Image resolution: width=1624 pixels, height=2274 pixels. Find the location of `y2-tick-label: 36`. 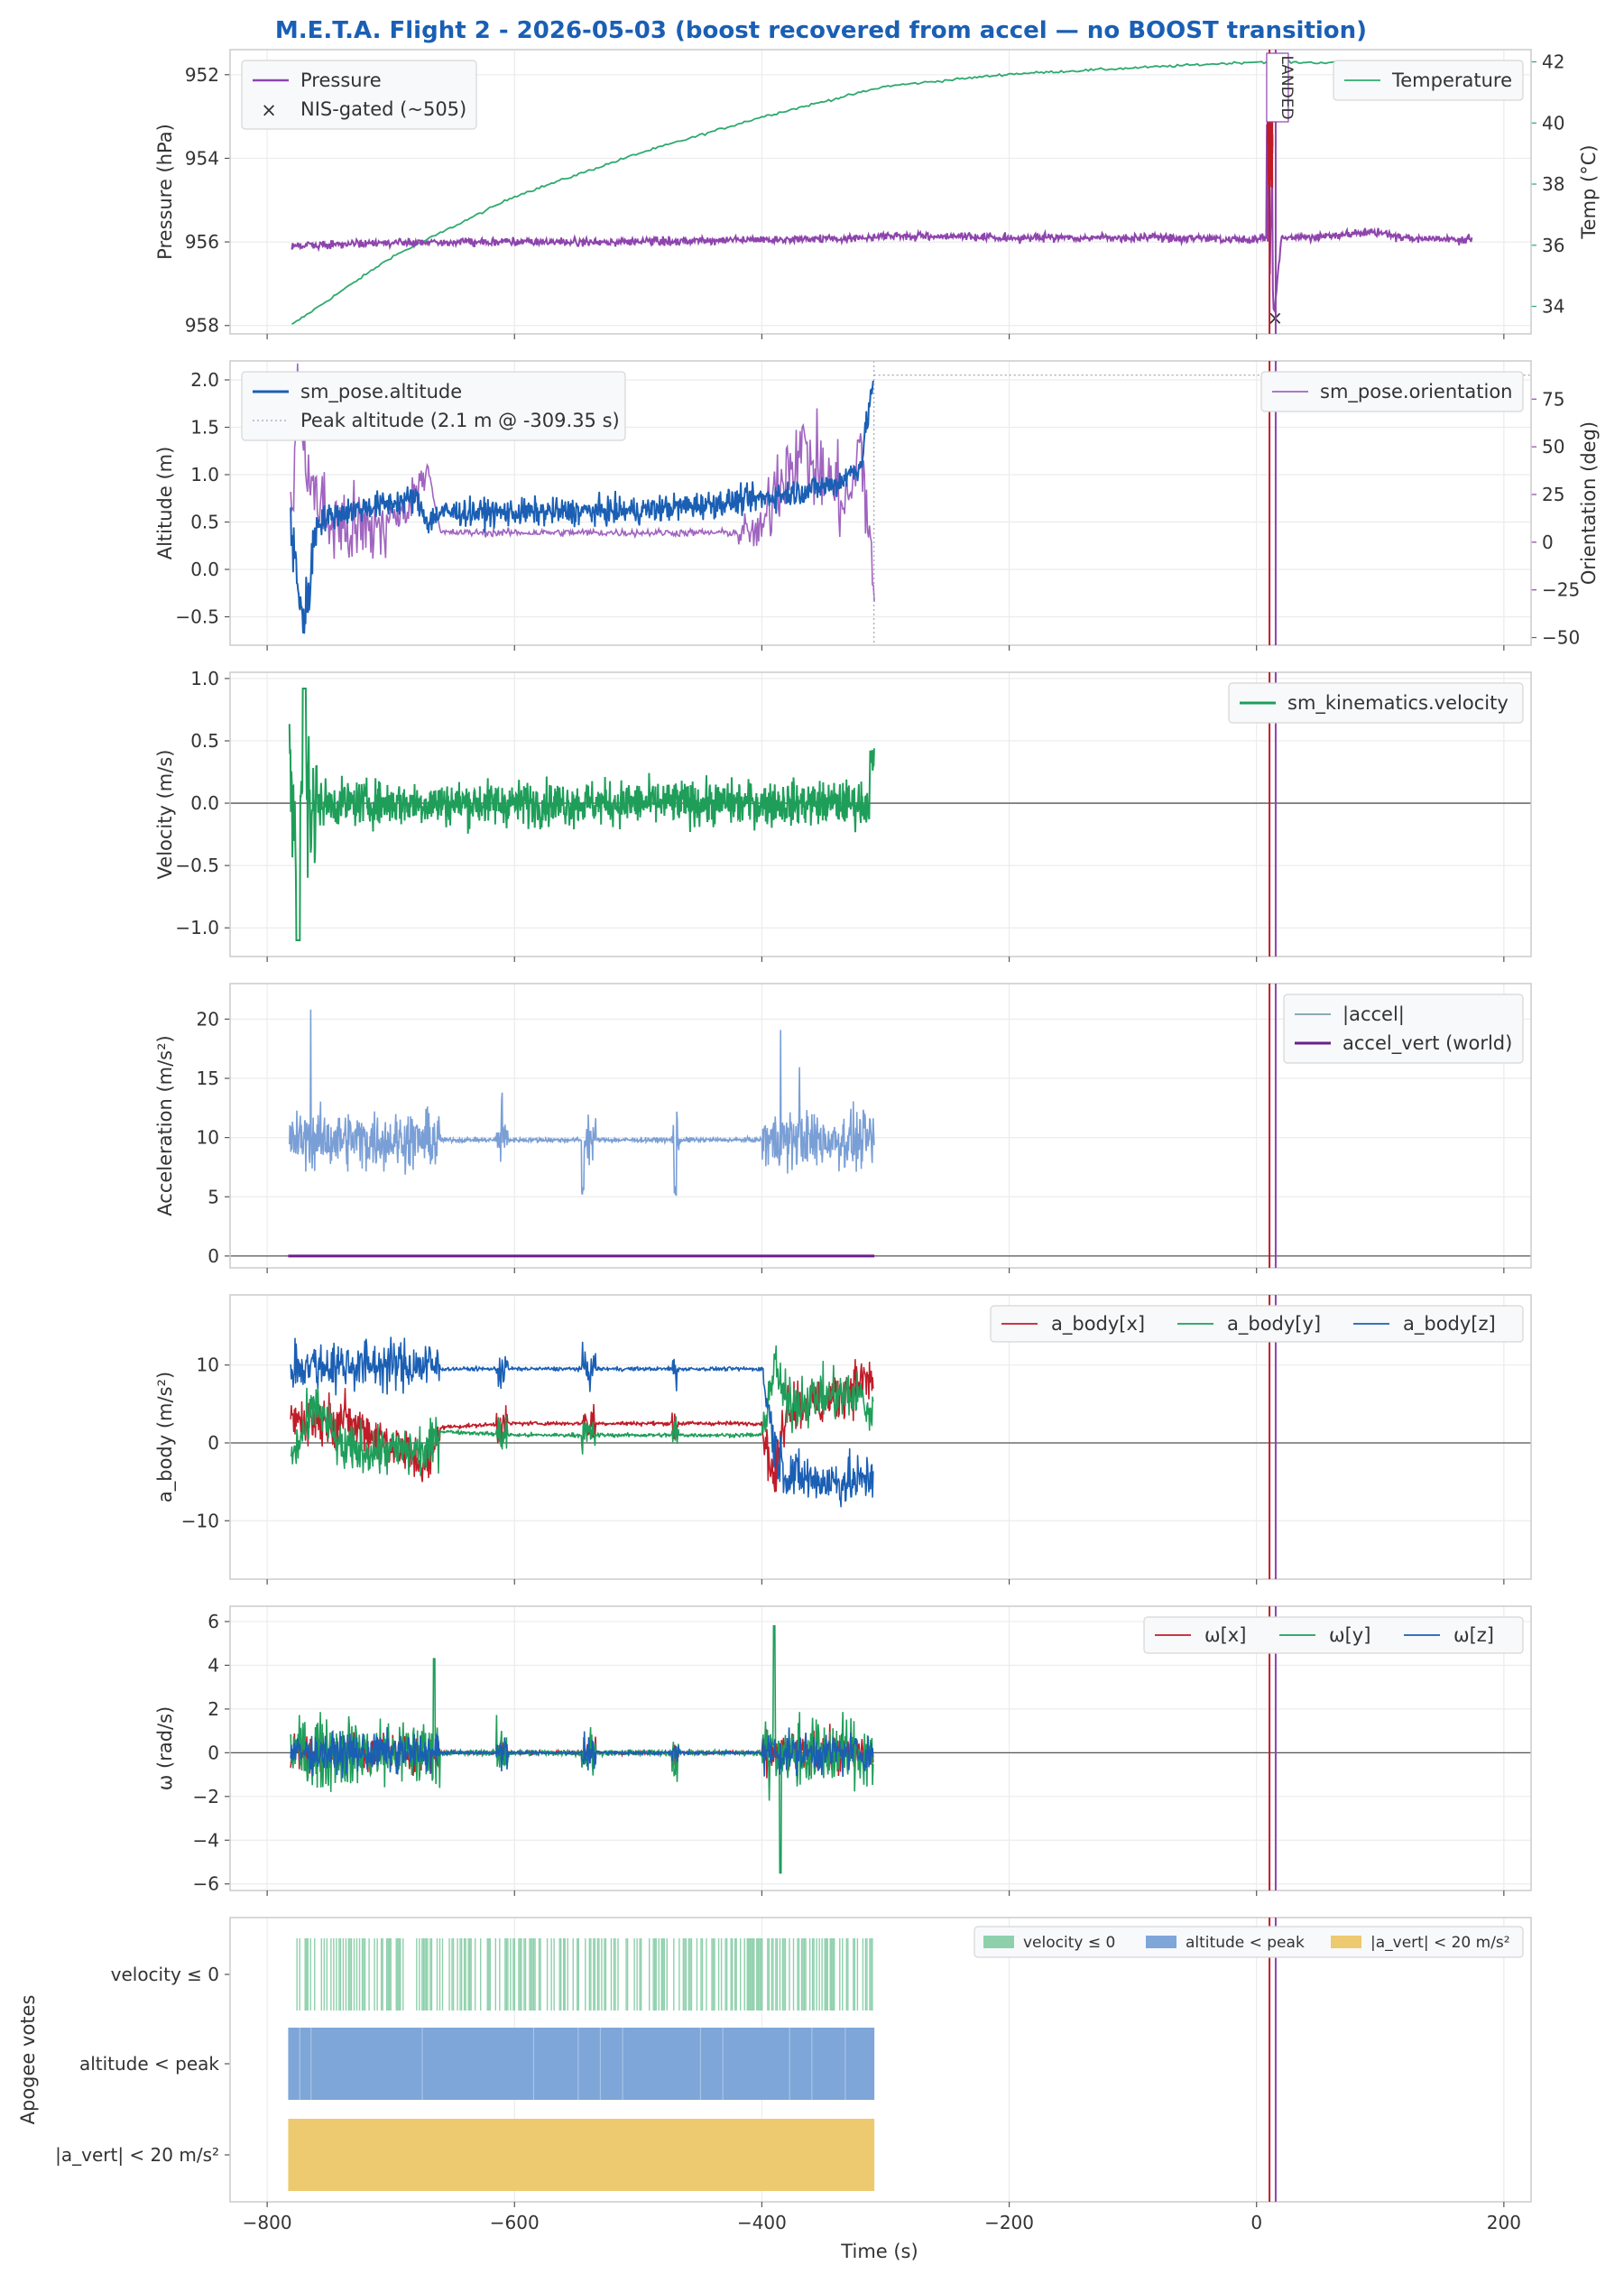

y2-tick-label: 36 is located at coordinates (1553, 246).